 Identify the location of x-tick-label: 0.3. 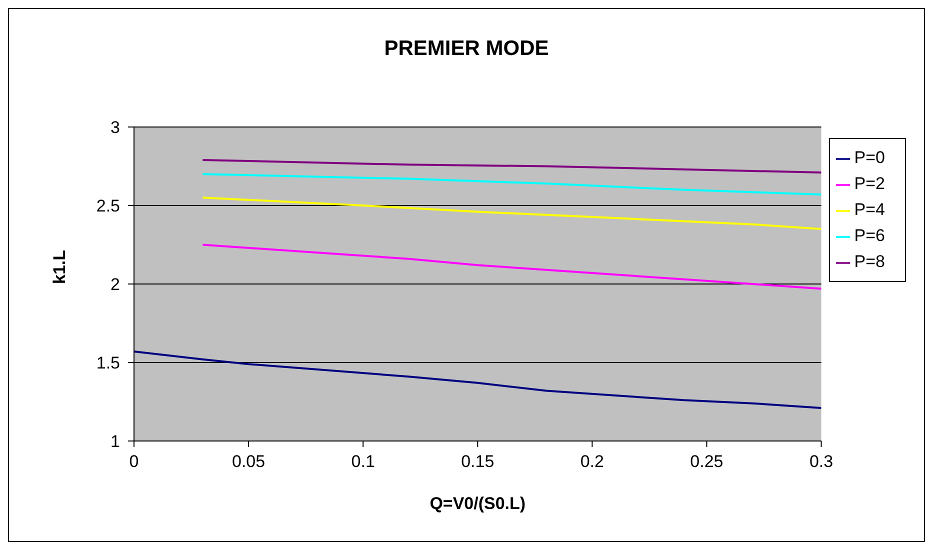
(821, 462).